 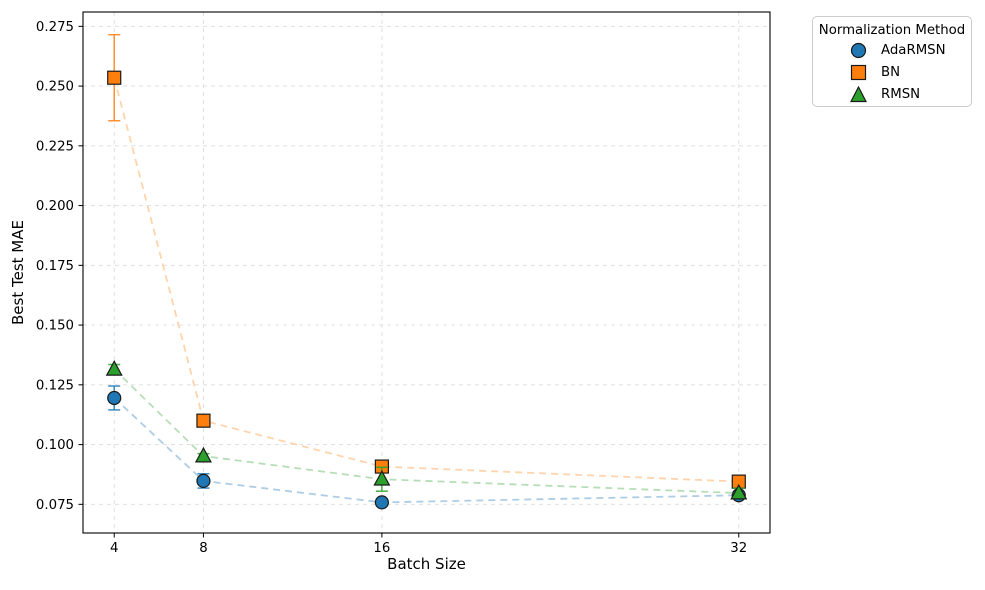 I want to click on y-tick-label: 0.125, so click(x=55, y=385).